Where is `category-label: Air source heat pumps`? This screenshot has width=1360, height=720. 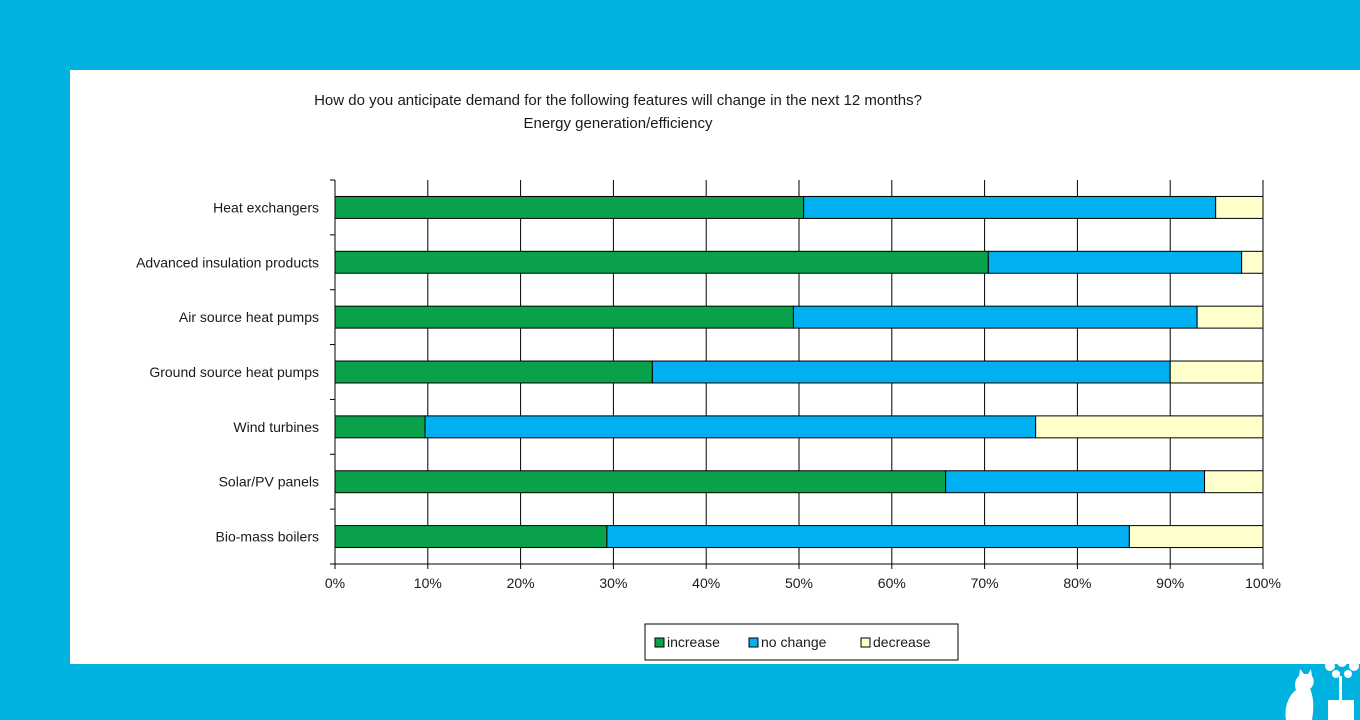 category-label: Air source heat pumps is located at coordinates (249, 317).